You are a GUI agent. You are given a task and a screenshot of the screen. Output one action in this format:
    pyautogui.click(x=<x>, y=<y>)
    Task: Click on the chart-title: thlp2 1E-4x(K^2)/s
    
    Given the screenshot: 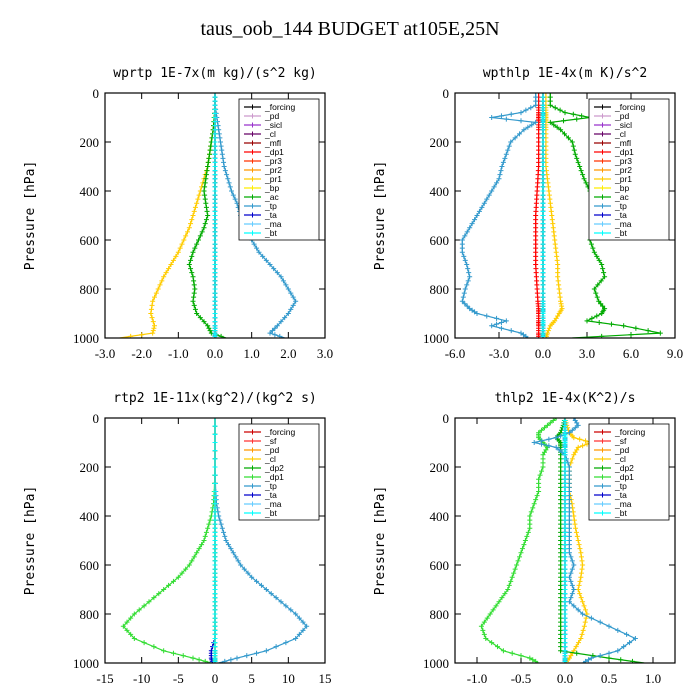 What is the action you would take?
    pyautogui.click(x=565, y=398)
    